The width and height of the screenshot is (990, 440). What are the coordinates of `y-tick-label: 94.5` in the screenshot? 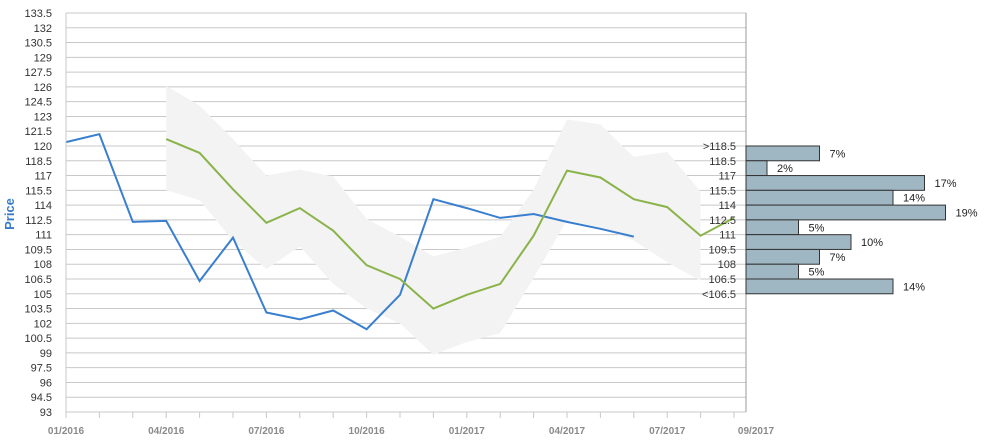 It's located at (41, 398).